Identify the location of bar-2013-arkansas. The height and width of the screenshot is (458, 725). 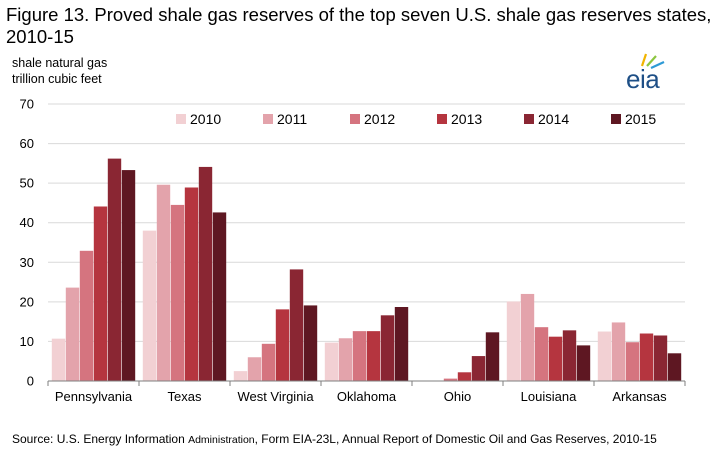
(646, 357).